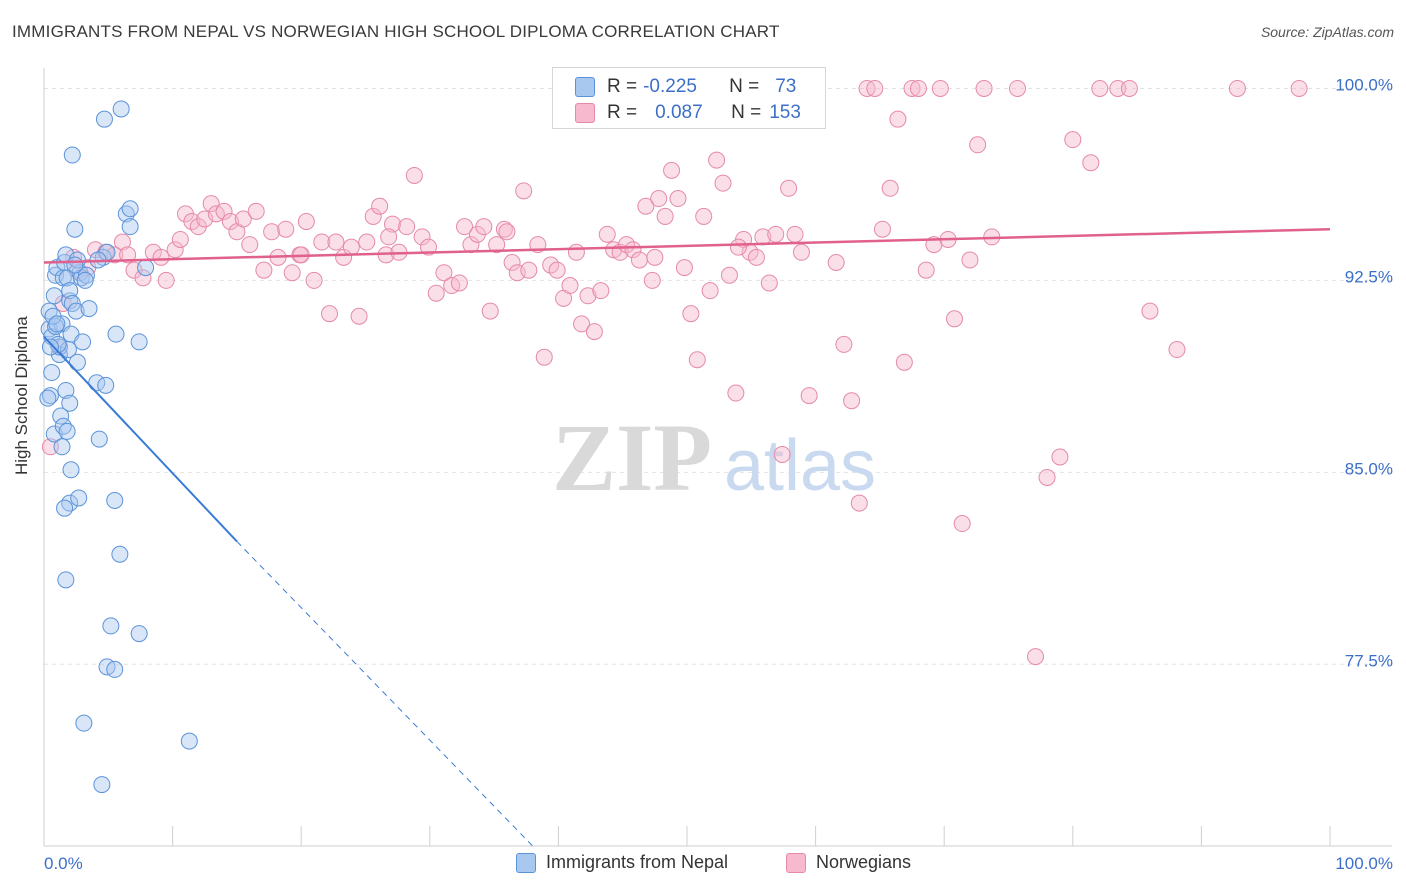 The height and width of the screenshot is (892, 1406). I want to click on legend: Immigrants from Nepal Norwegians, so click(703, 864).